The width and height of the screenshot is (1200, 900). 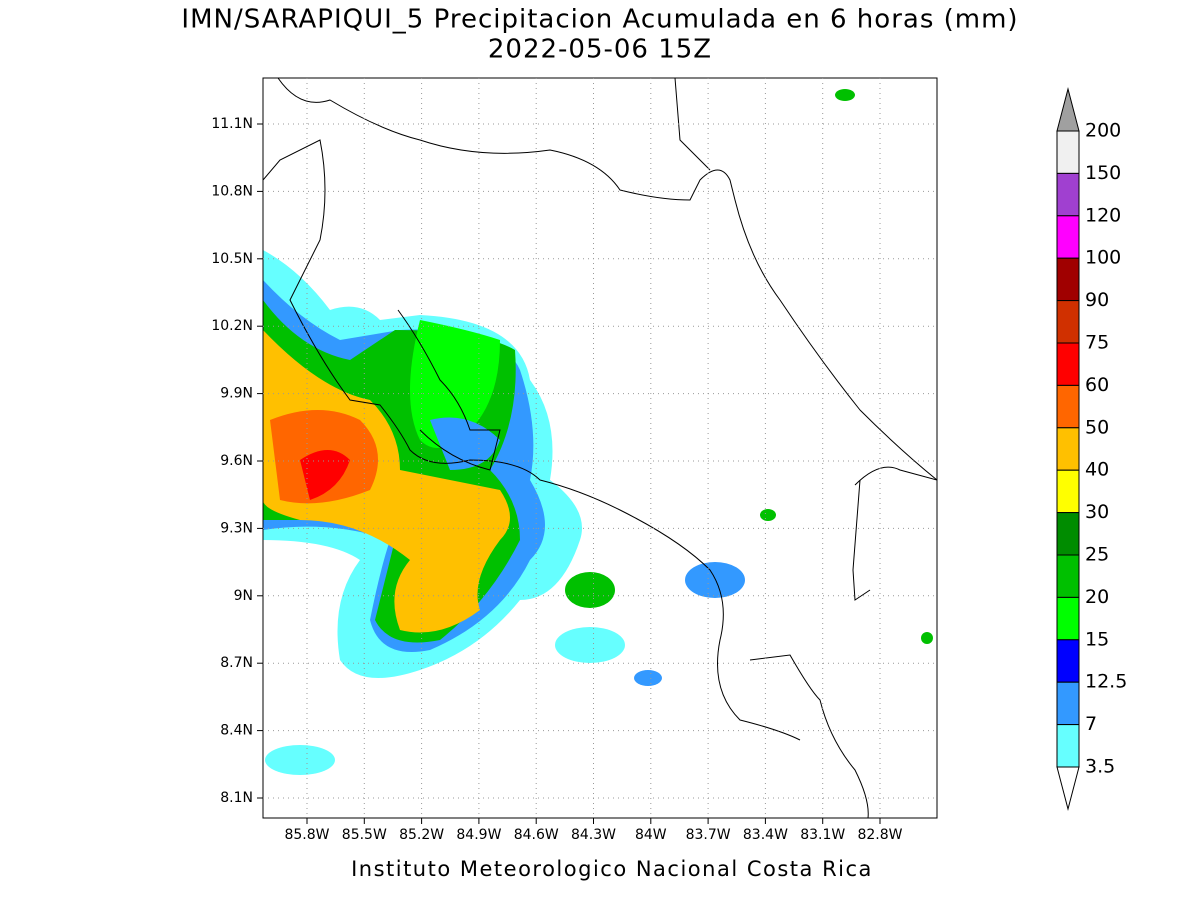 What do you see at coordinates (306, 835) in the screenshot?
I see `lon-label: 85.8W` at bounding box center [306, 835].